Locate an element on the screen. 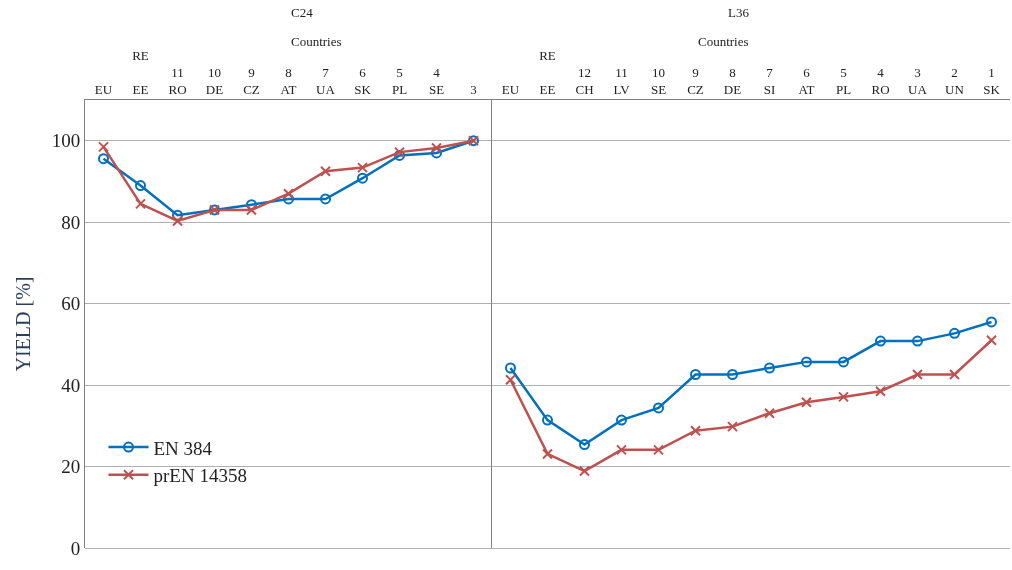  x-tick-label: 10 DE is located at coordinates (214, 80).